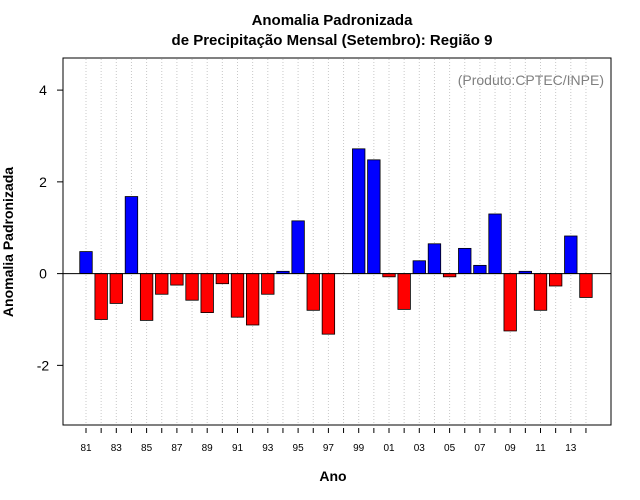 The width and height of the screenshot is (640, 500). Describe the element at coordinates (540, 448) in the screenshot. I see `x-tick-label: 11` at that location.